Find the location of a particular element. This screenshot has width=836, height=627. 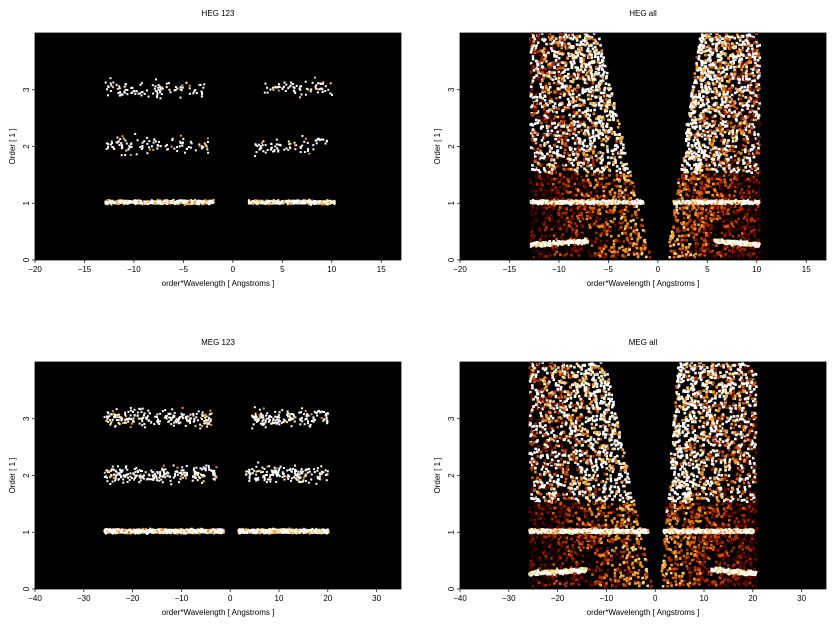

x-tick-label: −5 is located at coordinates (184, 269).